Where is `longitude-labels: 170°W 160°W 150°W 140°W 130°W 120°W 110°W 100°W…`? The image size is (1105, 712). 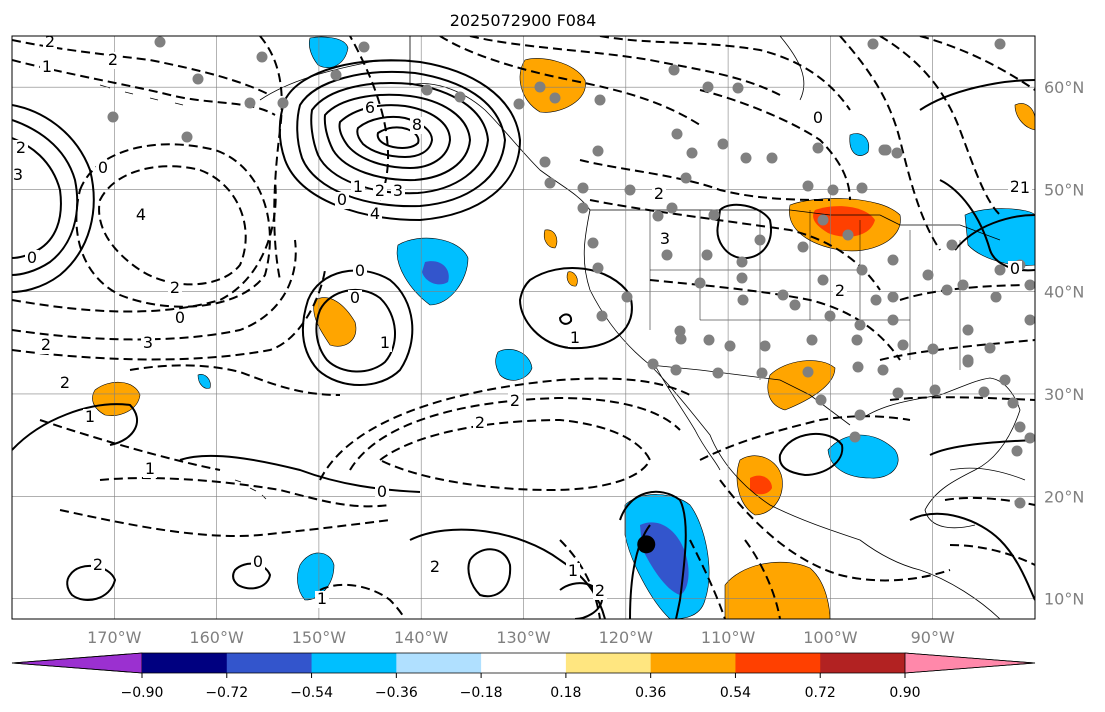
longitude-labels: 170°W 160°W 150°W 140°W 130°W 120°W 110°W 100°W… is located at coordinates (521, 637).